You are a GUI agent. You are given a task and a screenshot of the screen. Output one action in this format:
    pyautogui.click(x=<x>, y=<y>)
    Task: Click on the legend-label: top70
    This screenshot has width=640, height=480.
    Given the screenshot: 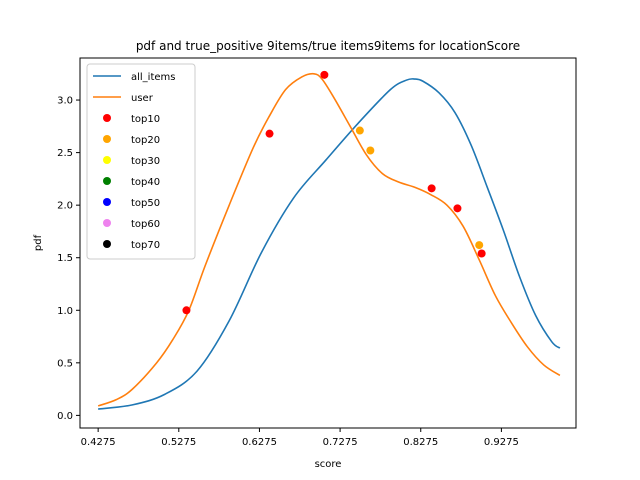 What is the action you would take?
    pyautogui.click(x=145, y=245)
    